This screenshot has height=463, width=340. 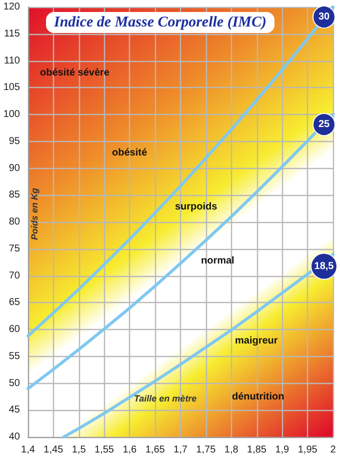 I want to click on y-axis-title: Poids en Kg, so click(x=35, y=213).